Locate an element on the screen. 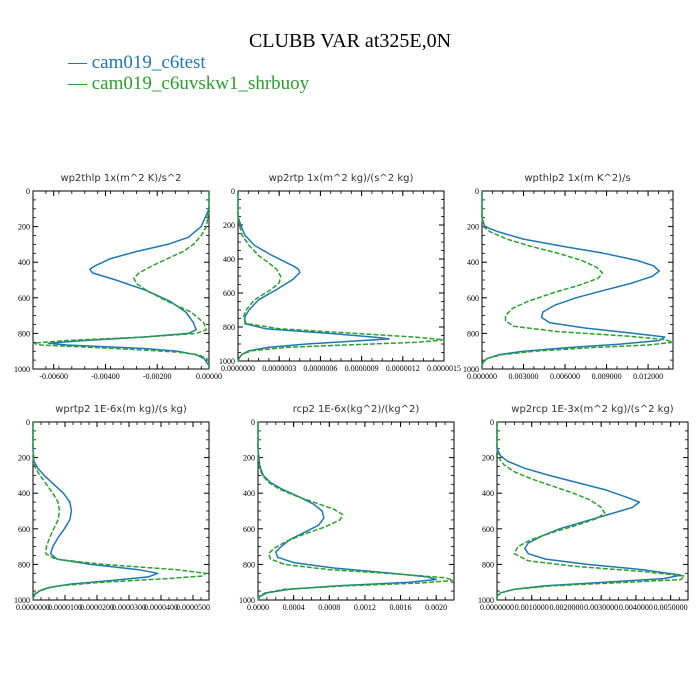  x-tick-label: 0.0050000 is located at coordinates (671, 607).